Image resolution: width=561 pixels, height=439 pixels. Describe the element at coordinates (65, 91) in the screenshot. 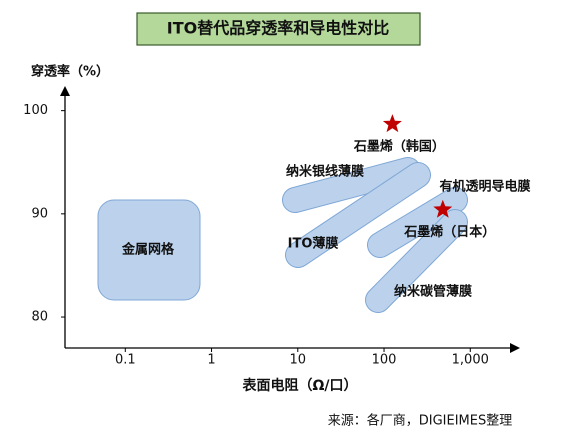

I see `y-arrow` at that location.